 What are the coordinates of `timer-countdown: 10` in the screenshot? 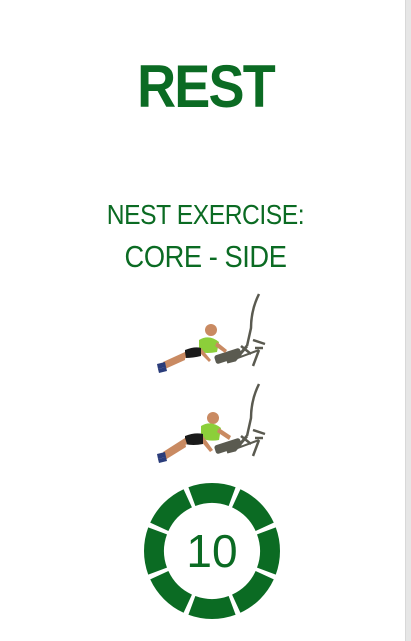 It's located at (212, 551).